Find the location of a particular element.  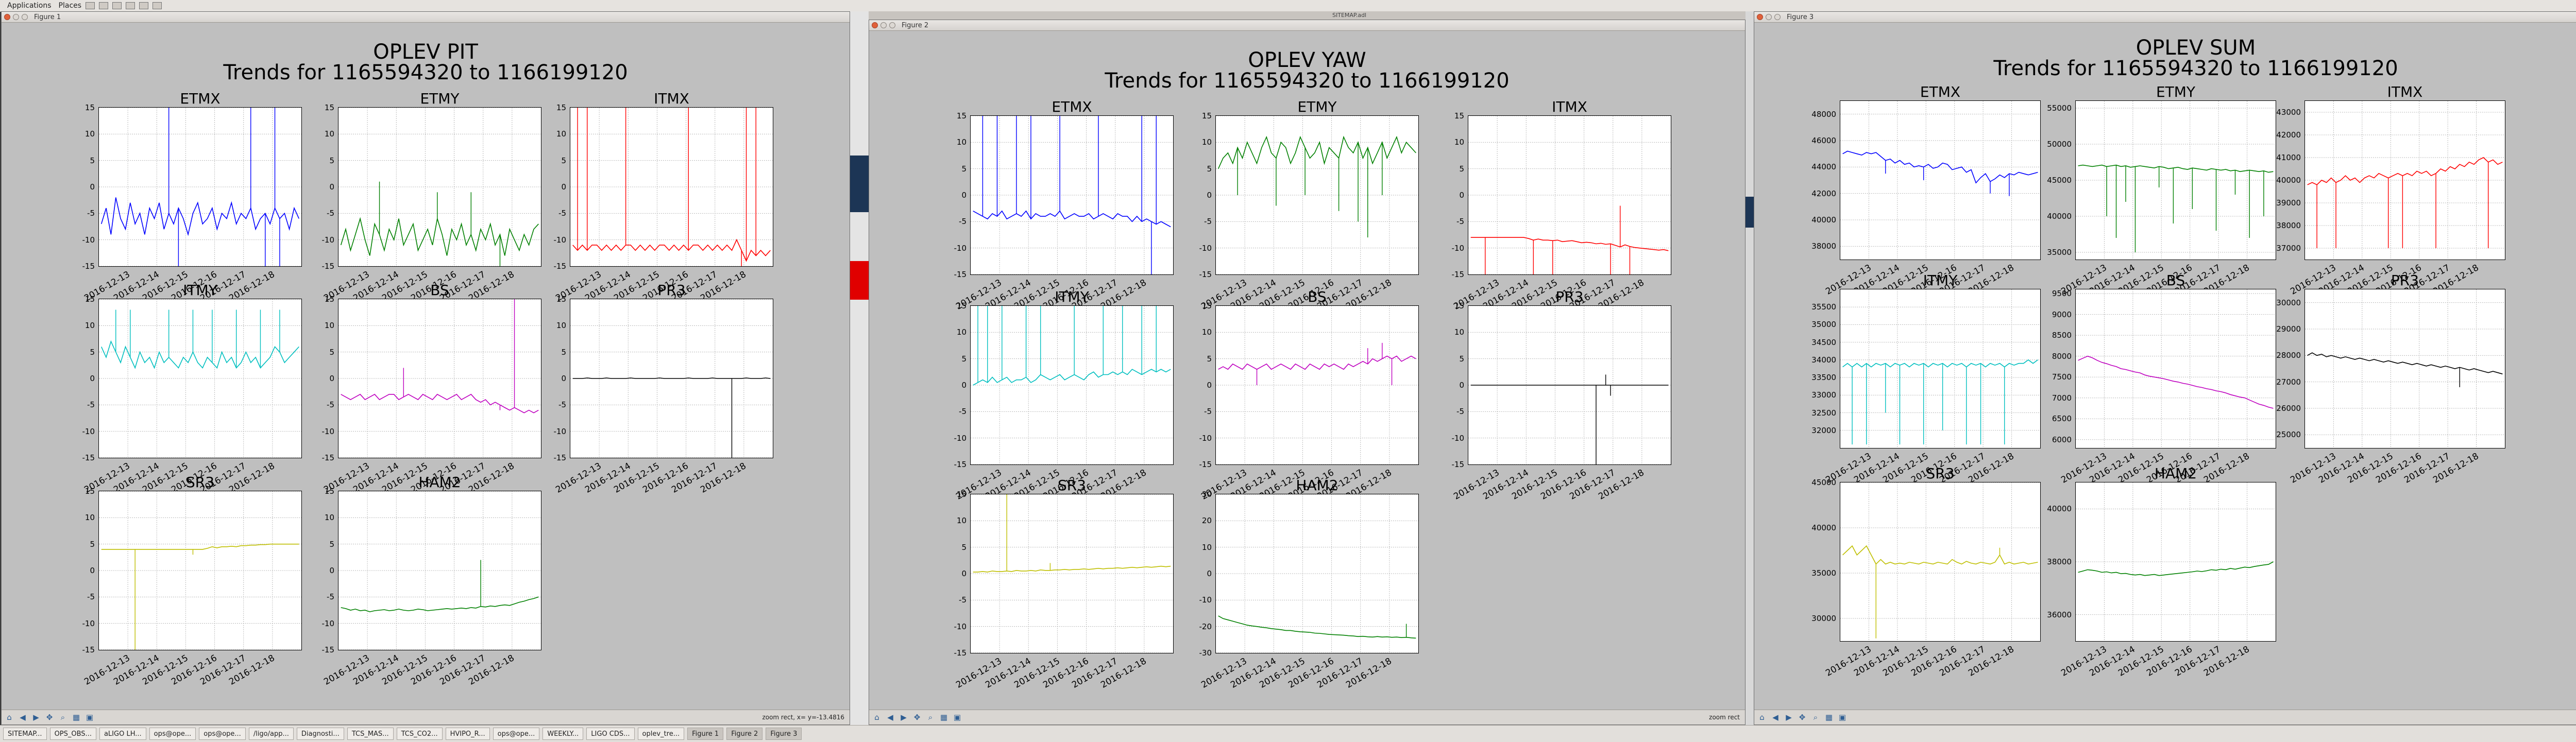

places-menu: Places is located at coordinates (70, 6).